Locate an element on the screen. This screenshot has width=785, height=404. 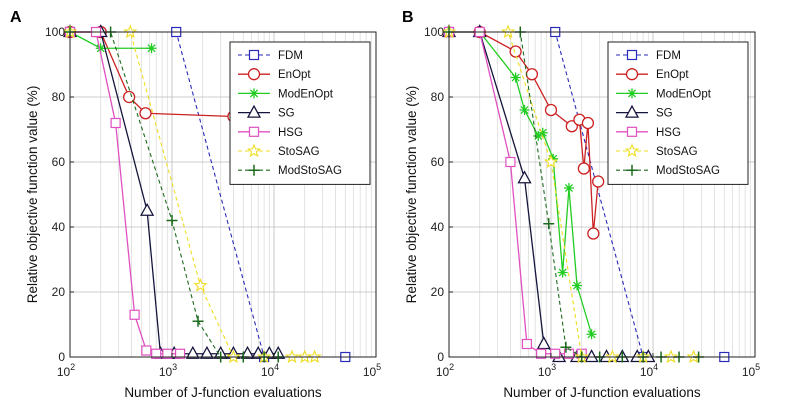
panel-a-legend-entry-stosag: StoSAG is located at coordinates (279, 150).